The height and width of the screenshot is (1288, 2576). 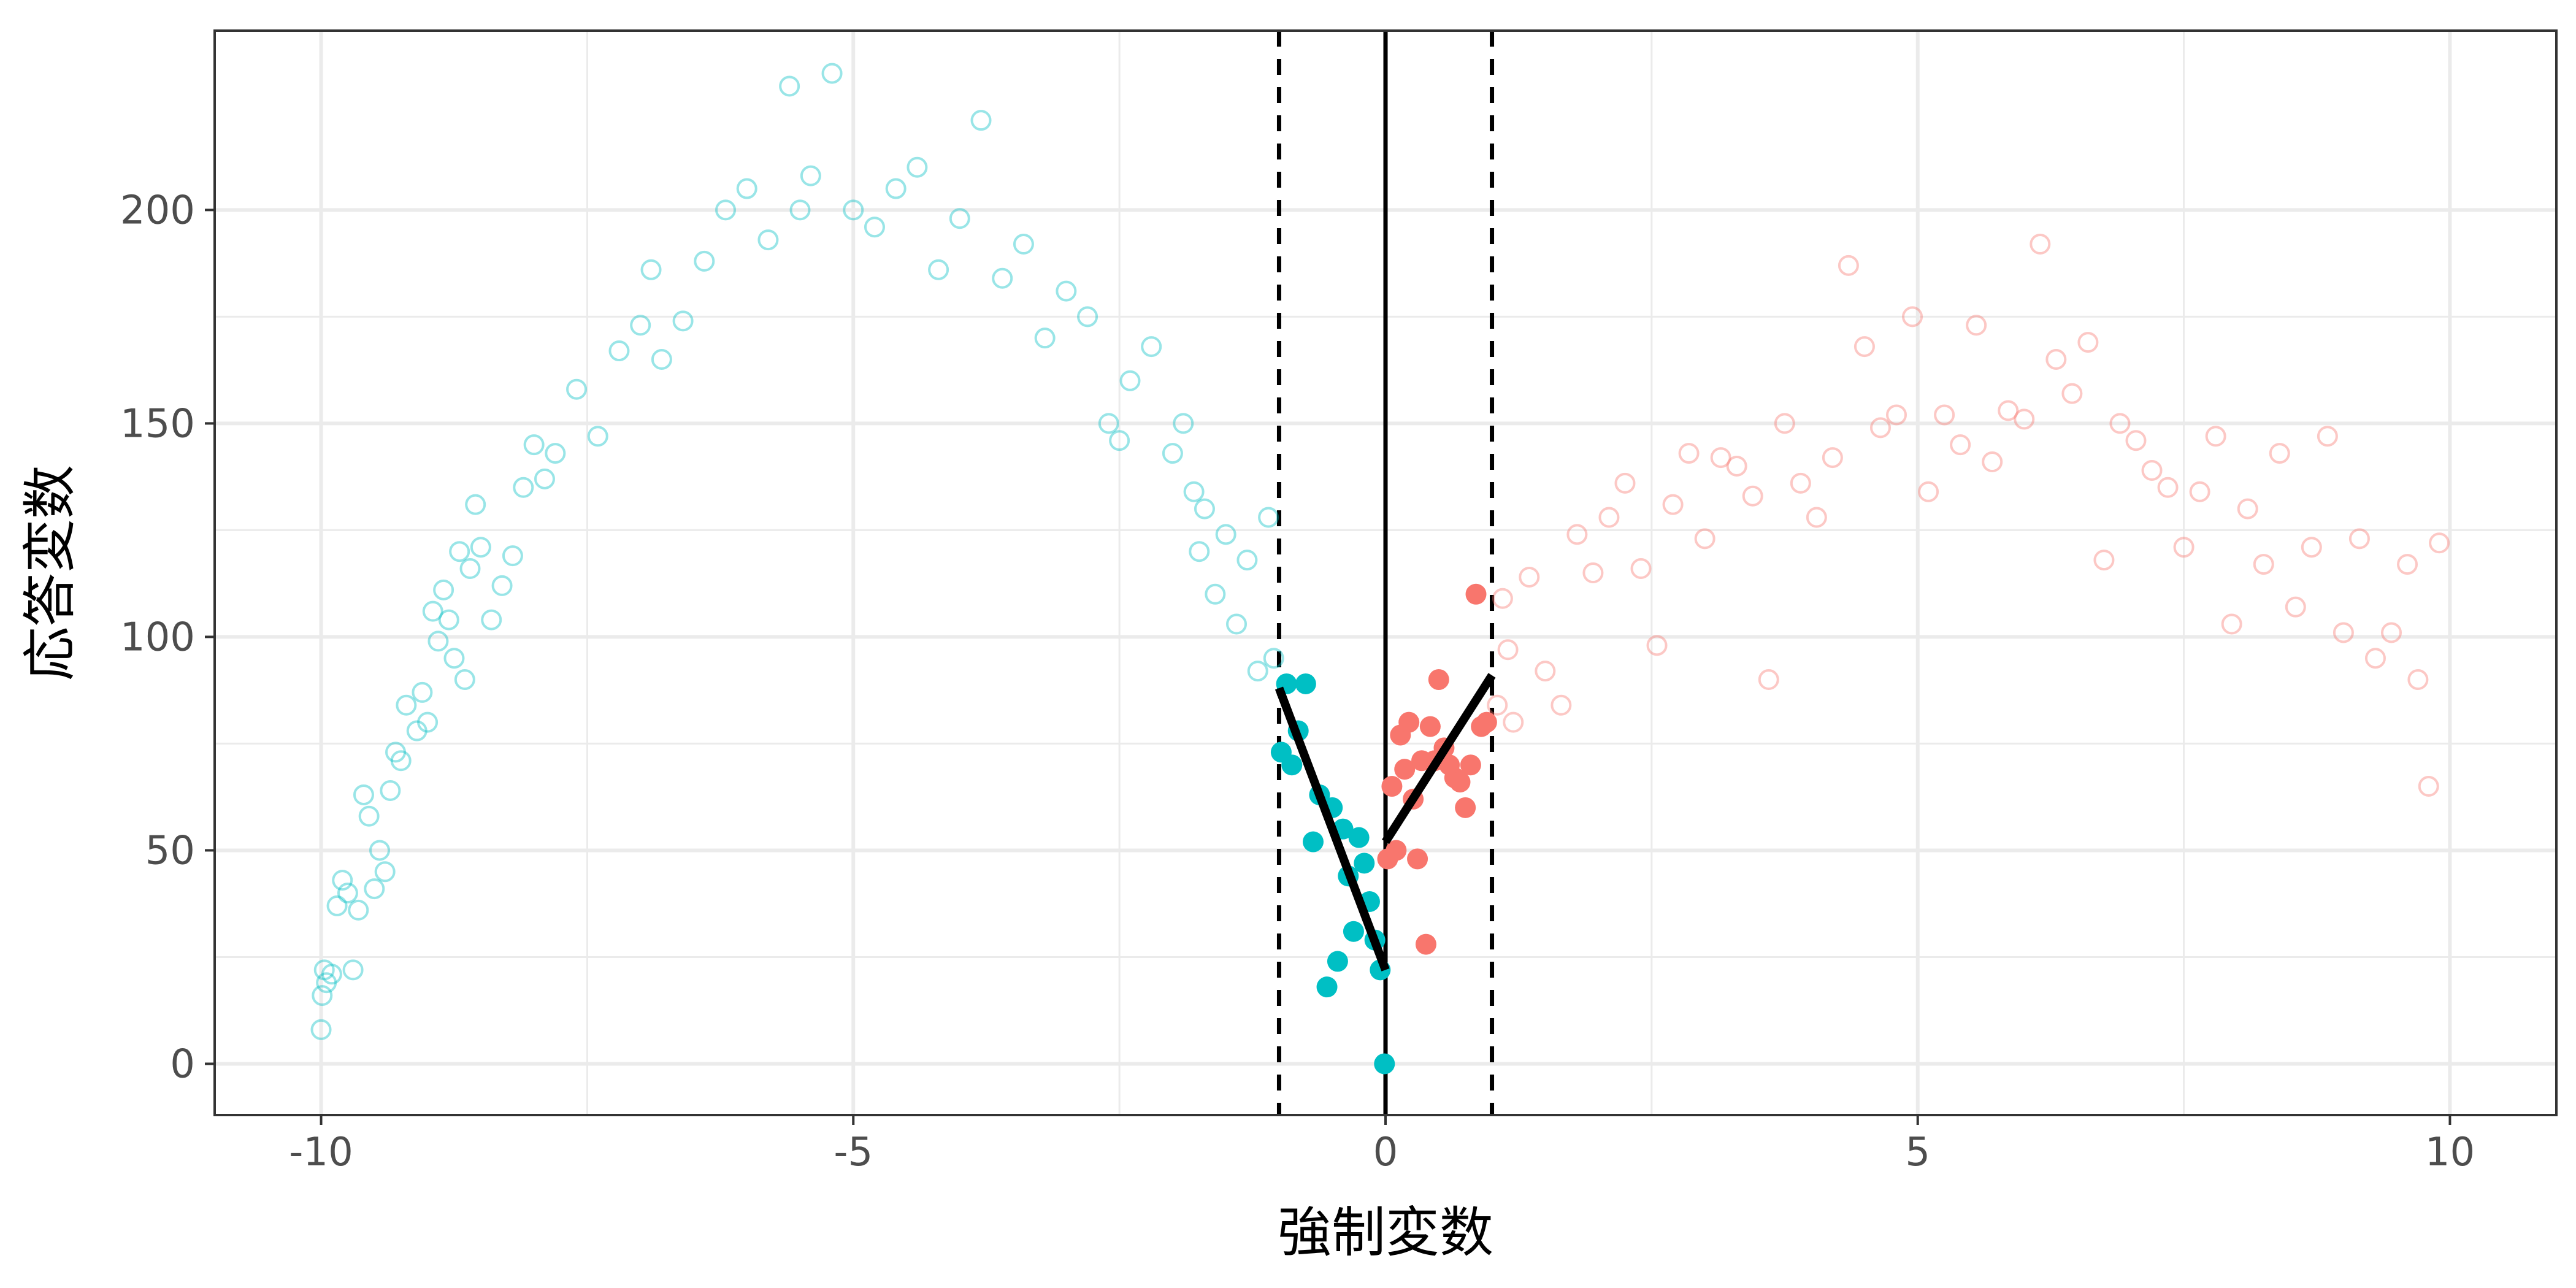 I want to click on x-tick-label: 0, so click(x=1385, y=1152).